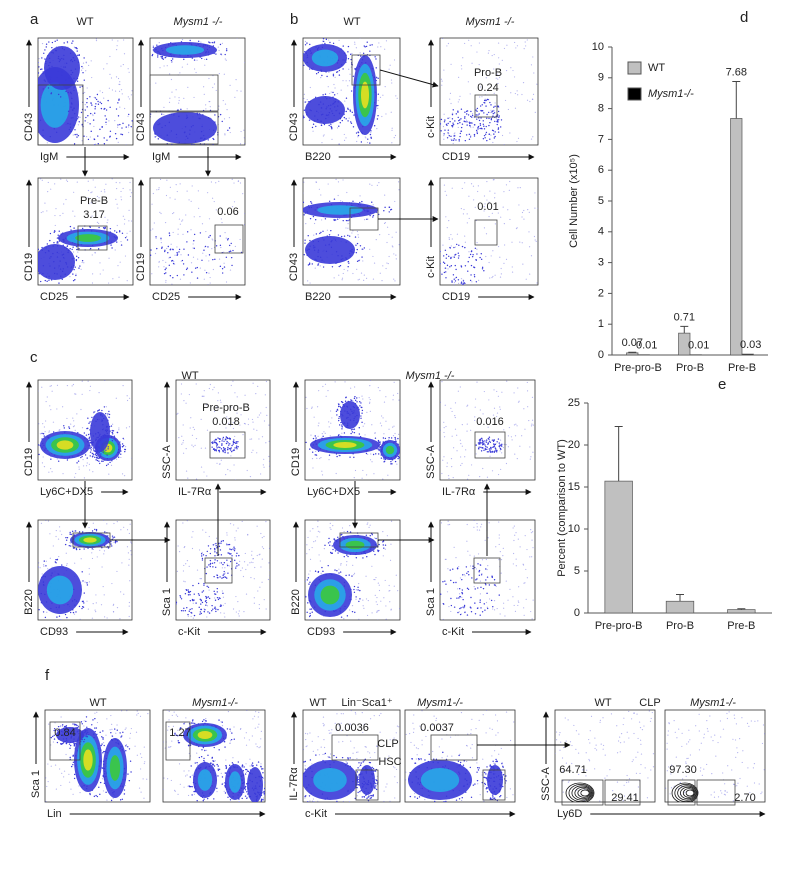 This screenshot has width=800, height=874. I want to click on gate-label: 0.016, so click(490, 422).